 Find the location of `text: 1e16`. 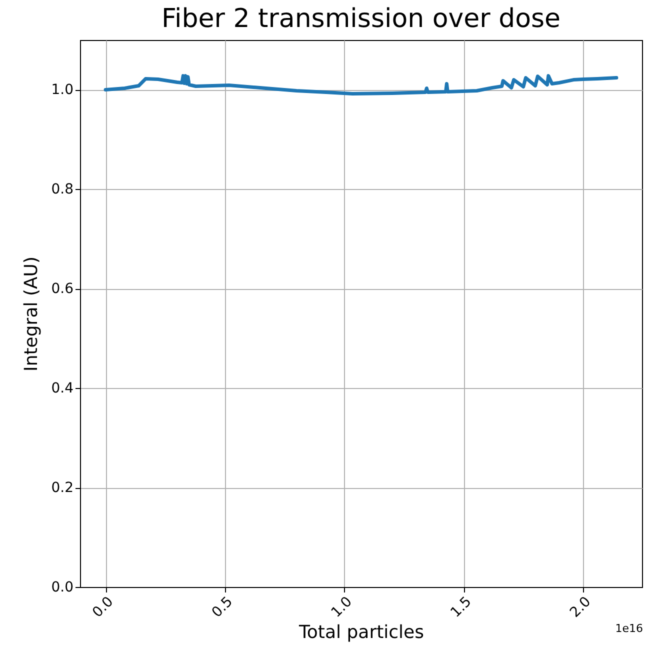

text: 1e16 is located at coordinates (629, 628).